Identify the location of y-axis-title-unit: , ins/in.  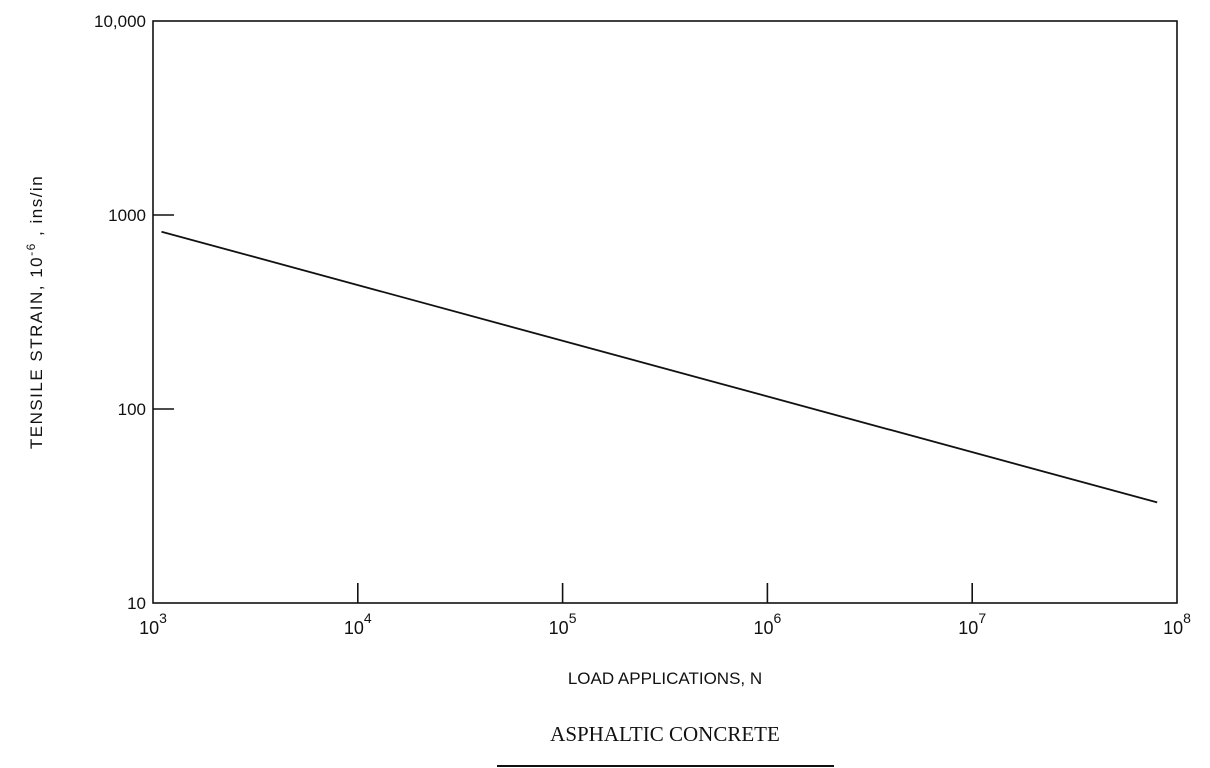
(36, 208).